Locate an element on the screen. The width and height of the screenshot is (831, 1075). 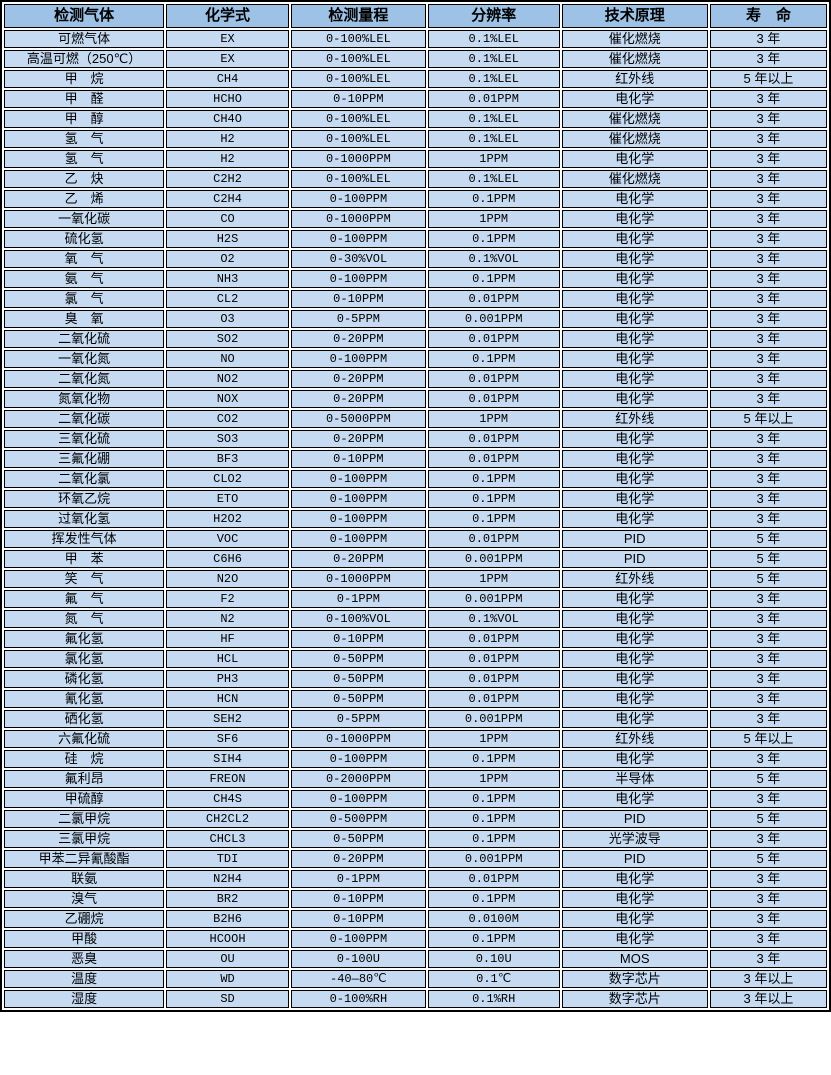
table-cell: 笑 气 is located at coordinates (84, 579).